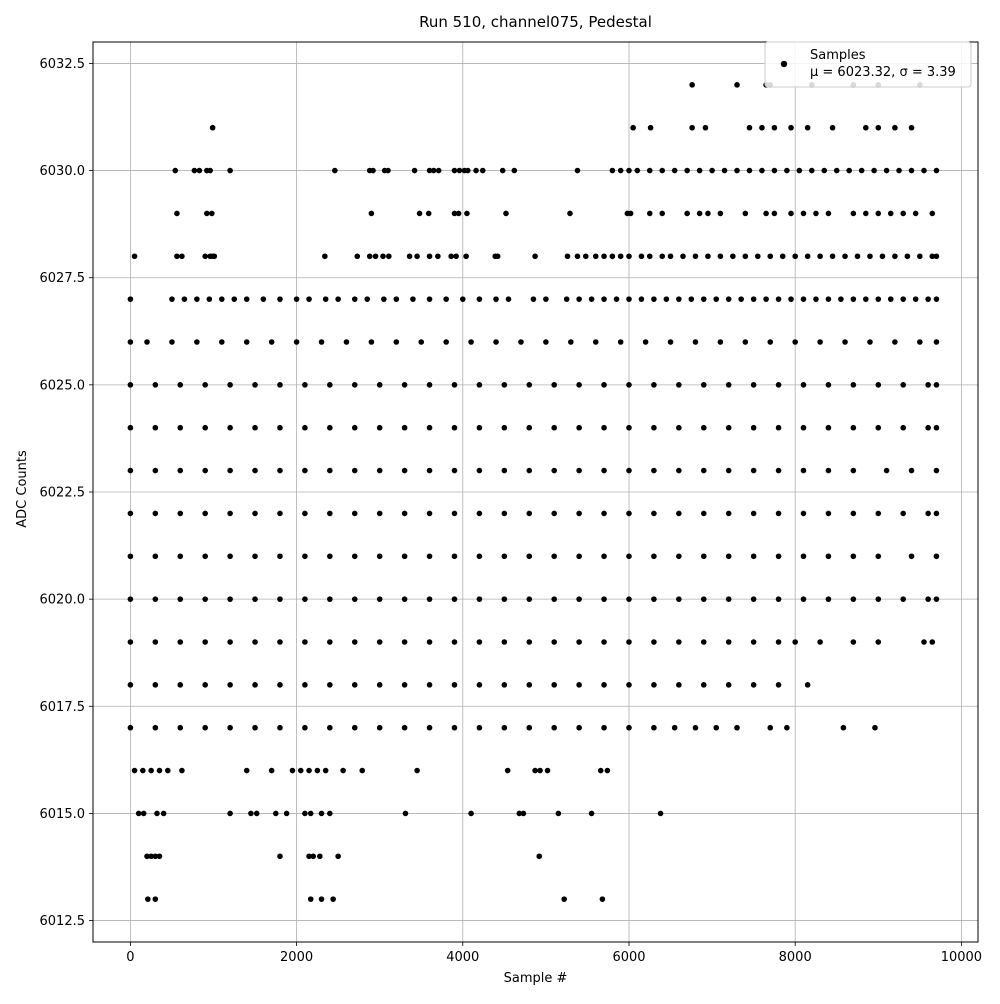 This screenshot has width=1000, height=1004. What do you see at coordinates (22, 489) in the screenshot?
I see `y-axis-label: ADC Counts` at bounding box center [22, 489].